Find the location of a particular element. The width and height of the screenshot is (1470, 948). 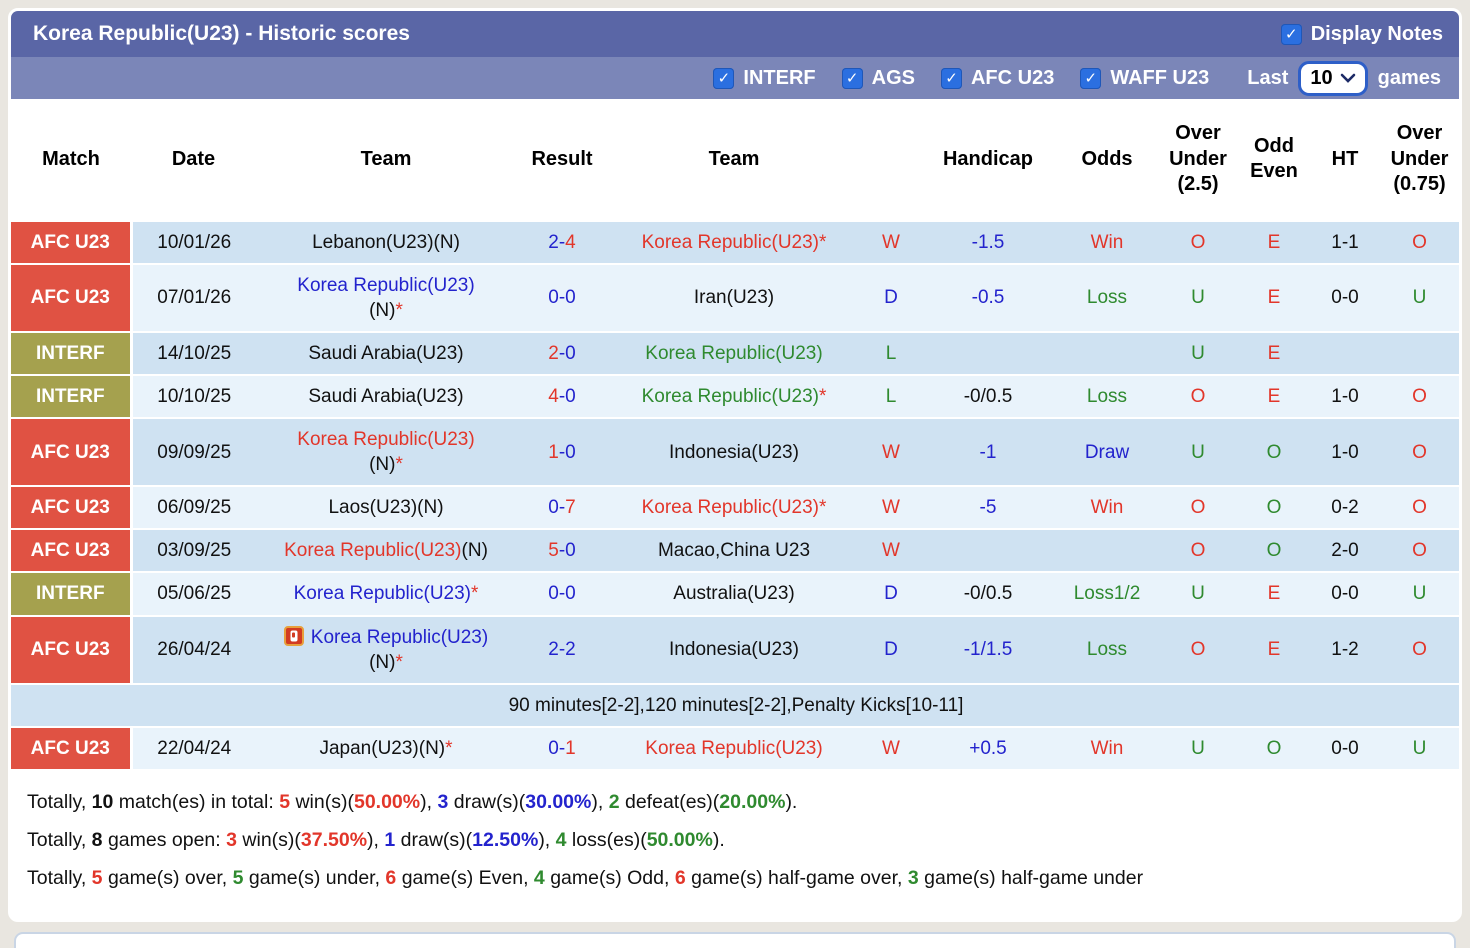

match-date: 14/10/25 is located at coordinates (193, 353).